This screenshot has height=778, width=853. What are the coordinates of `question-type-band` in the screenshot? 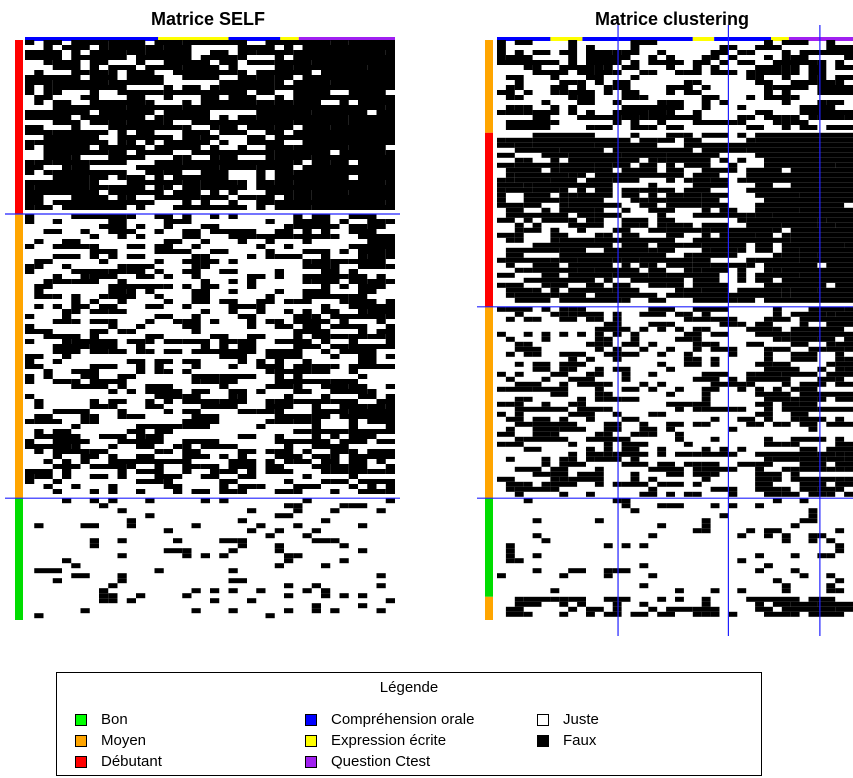 It's located at (193, 39).